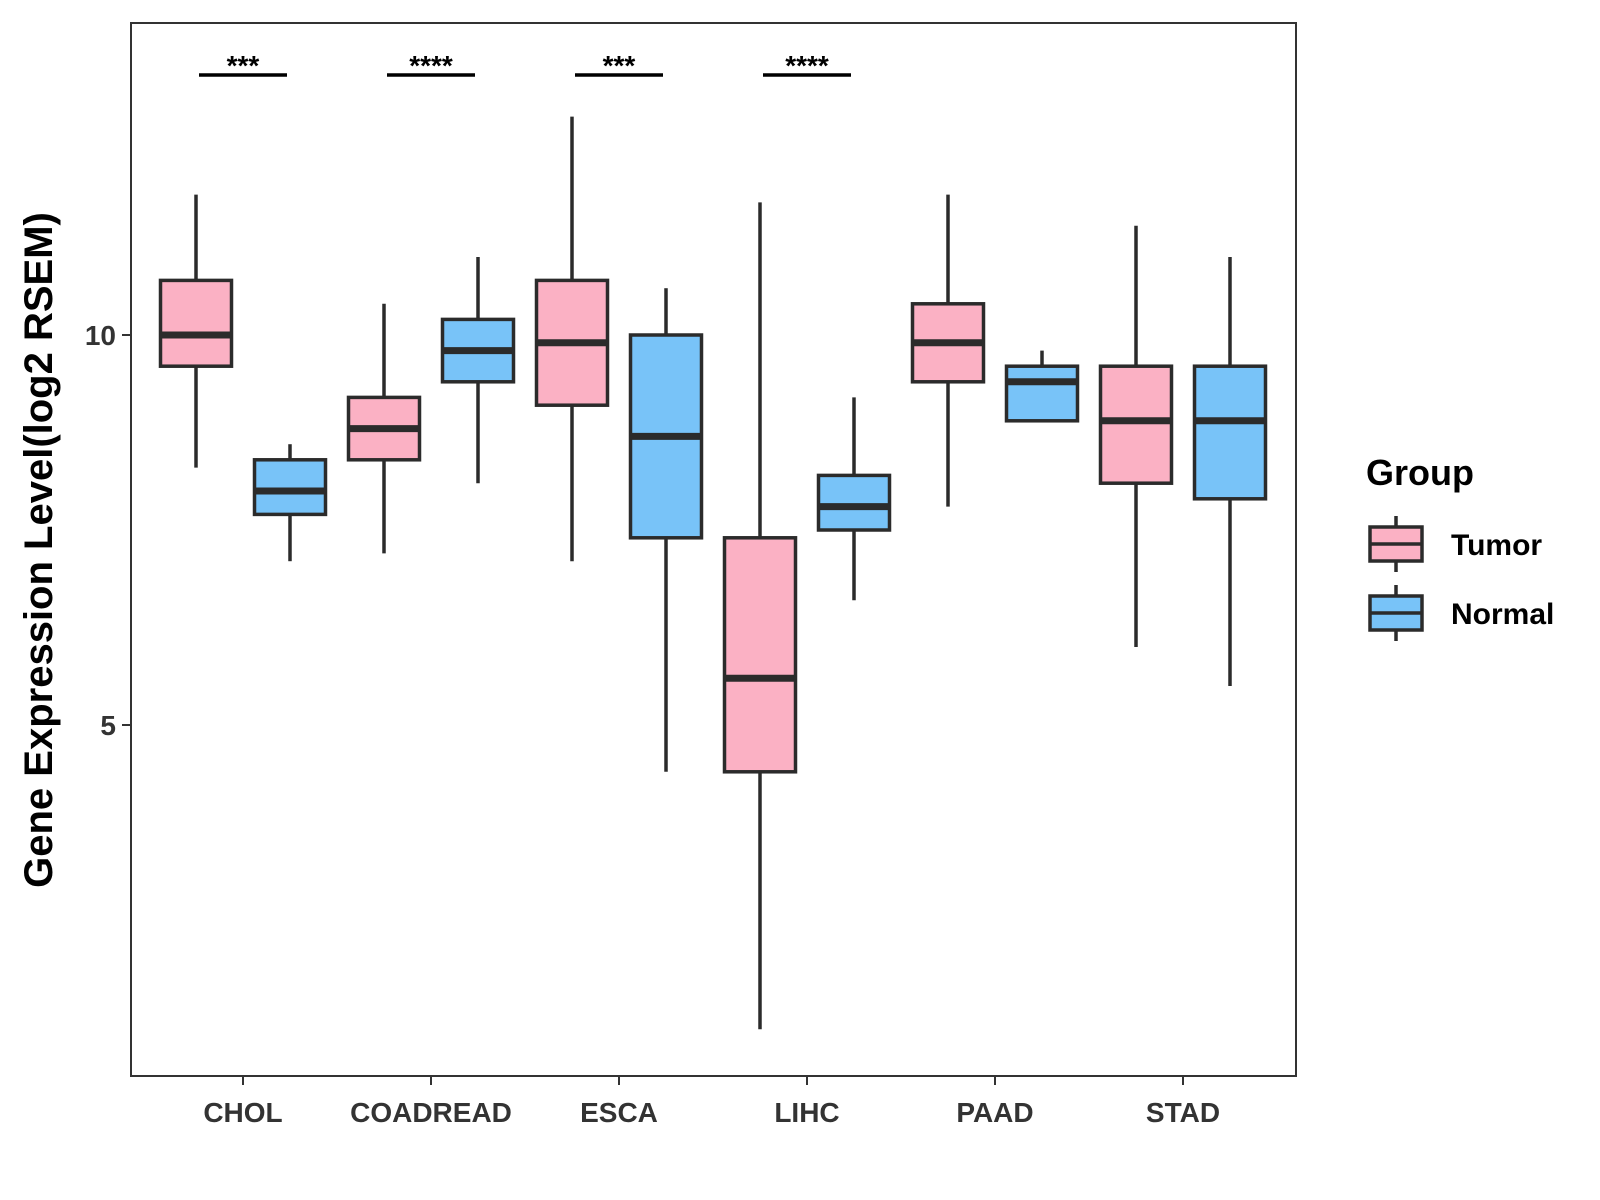  I want to click on significance-lihc: ****, so click(807, 65).